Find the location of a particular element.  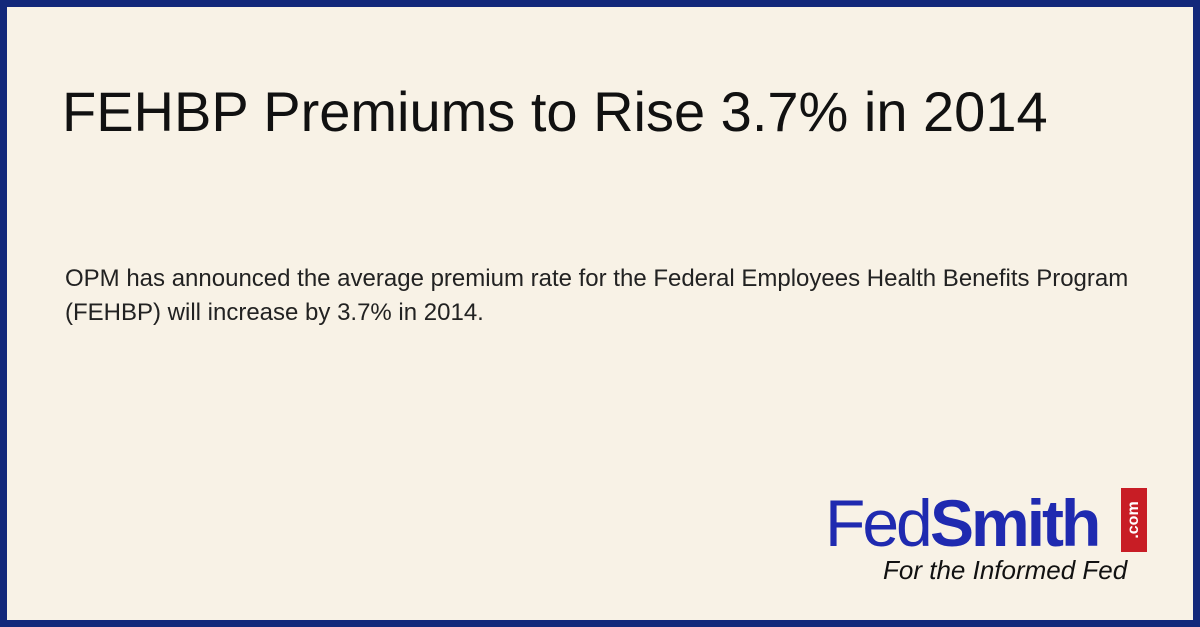

logo-tagline: For the Informed Fed is located at coordinates (1005, 570).